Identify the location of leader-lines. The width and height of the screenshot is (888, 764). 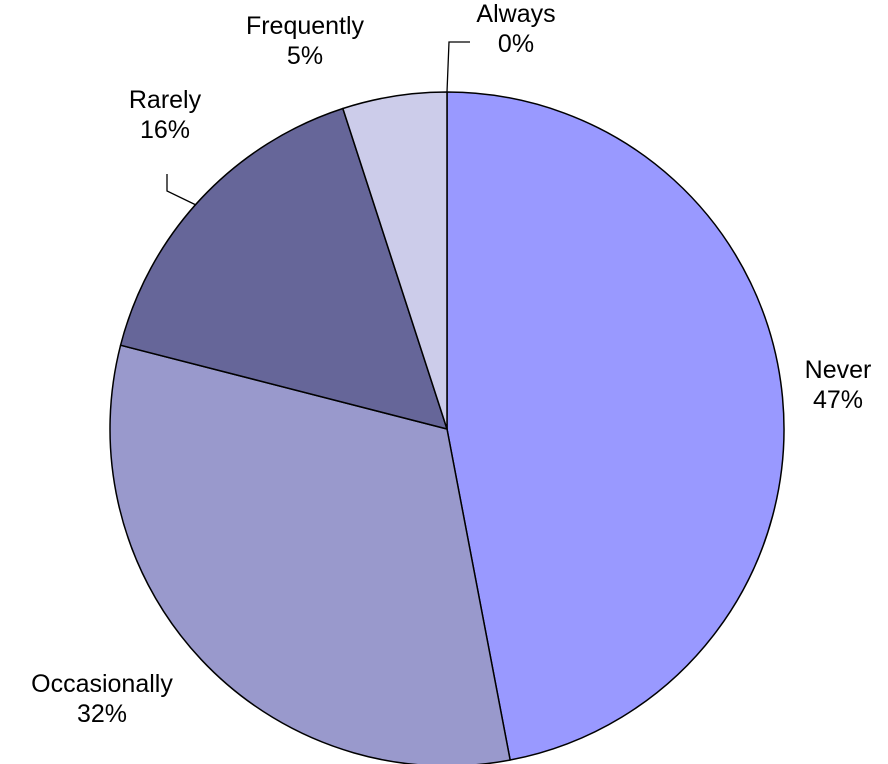
(318, 123).